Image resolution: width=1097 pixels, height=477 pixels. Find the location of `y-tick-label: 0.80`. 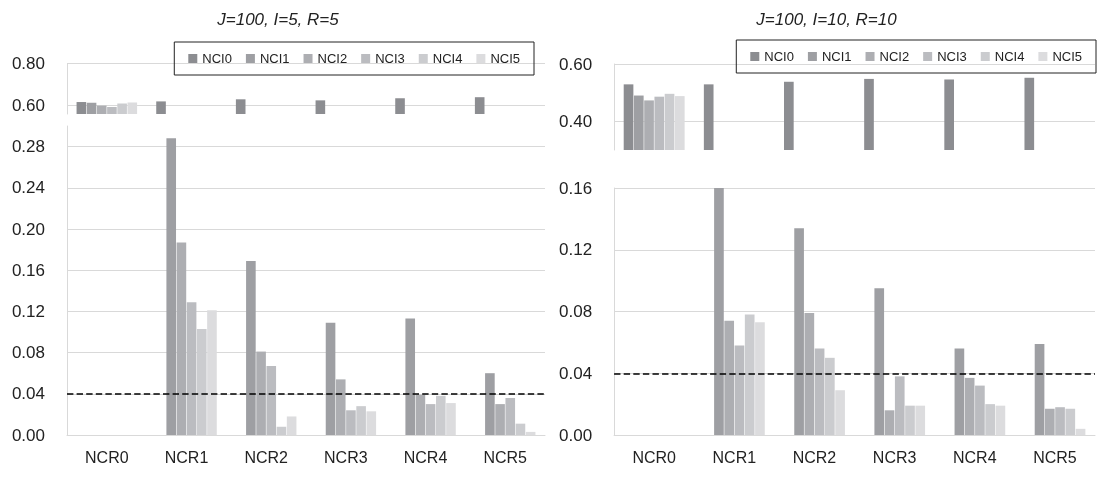

y-tick-label: 0.80 is located at coordinates (28, 64).